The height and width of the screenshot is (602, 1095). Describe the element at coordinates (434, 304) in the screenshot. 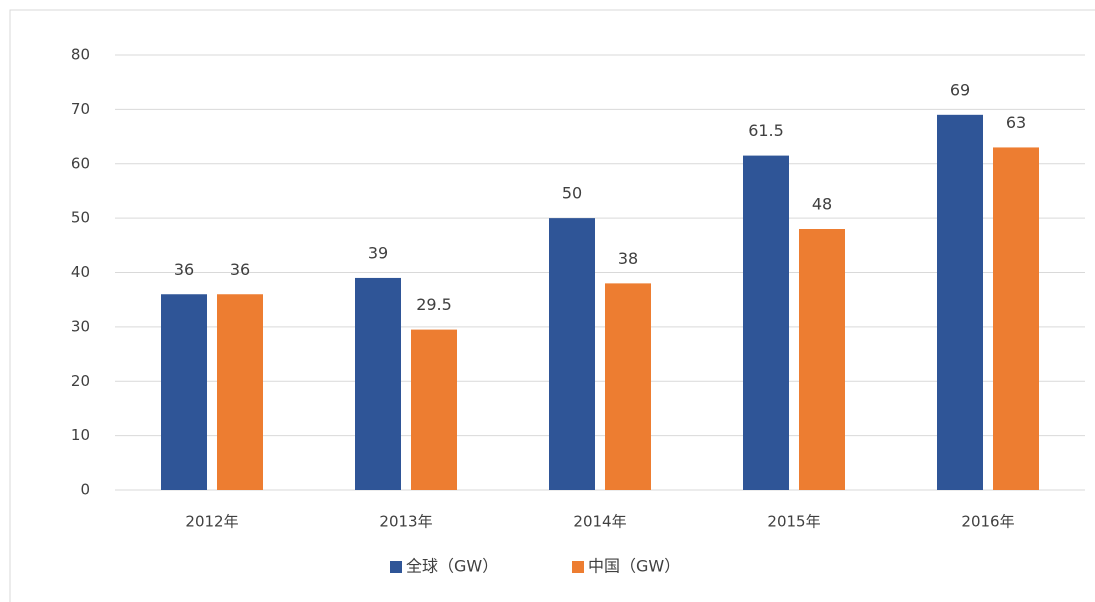

I see `value-label: 29.5` at that location.